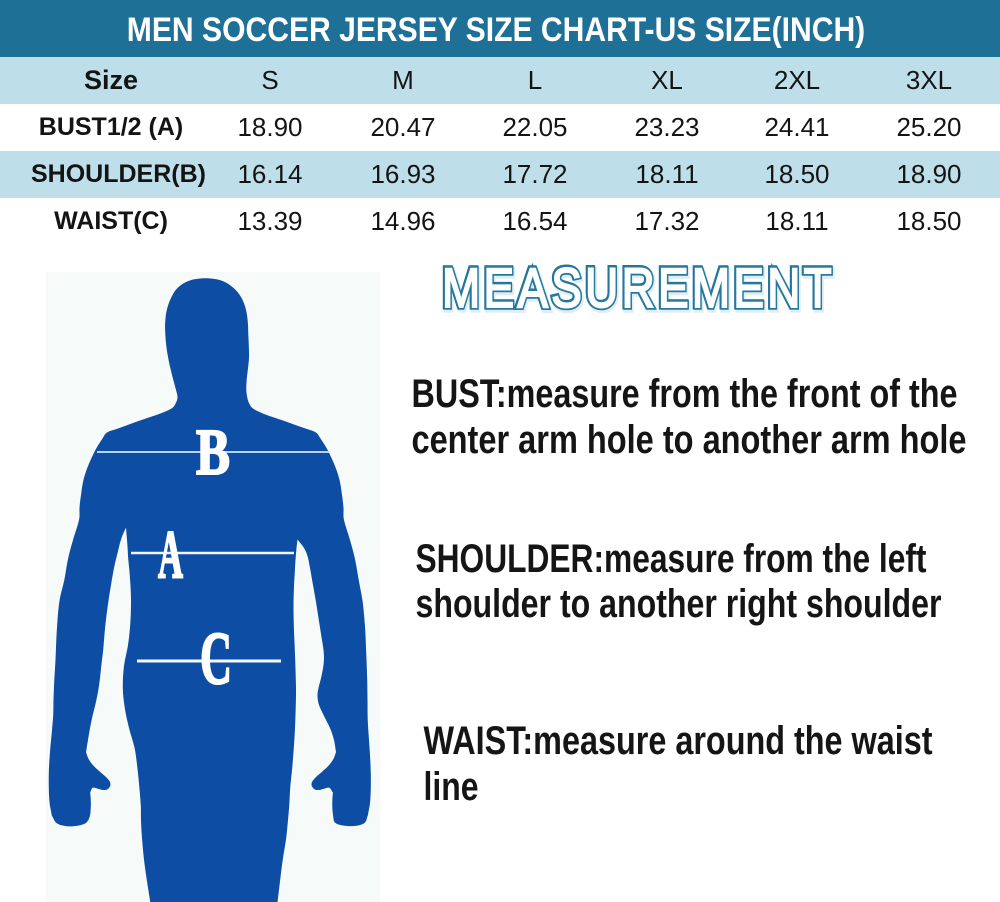  What do you see at coordinates (451, 787) in the screenshot?
I see `svg-text: line` at bounding box center [451, 787].